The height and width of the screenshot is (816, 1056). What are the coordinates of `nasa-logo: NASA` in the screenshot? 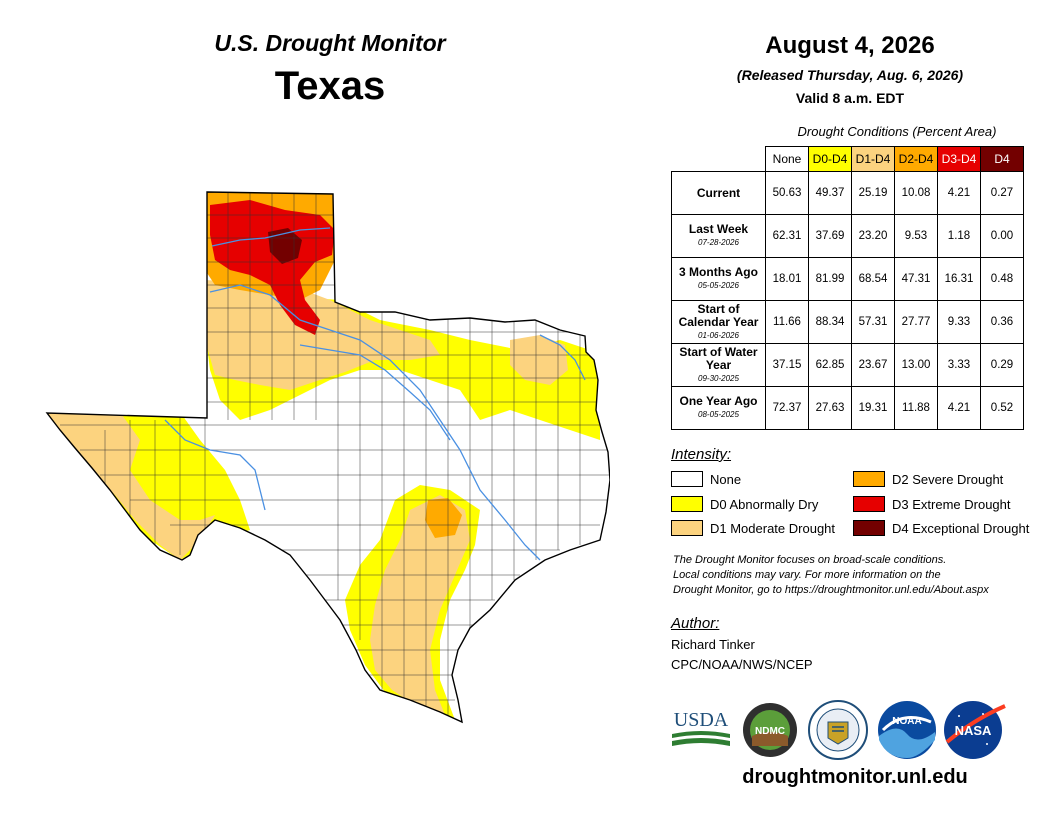 It's located at (975, 730).